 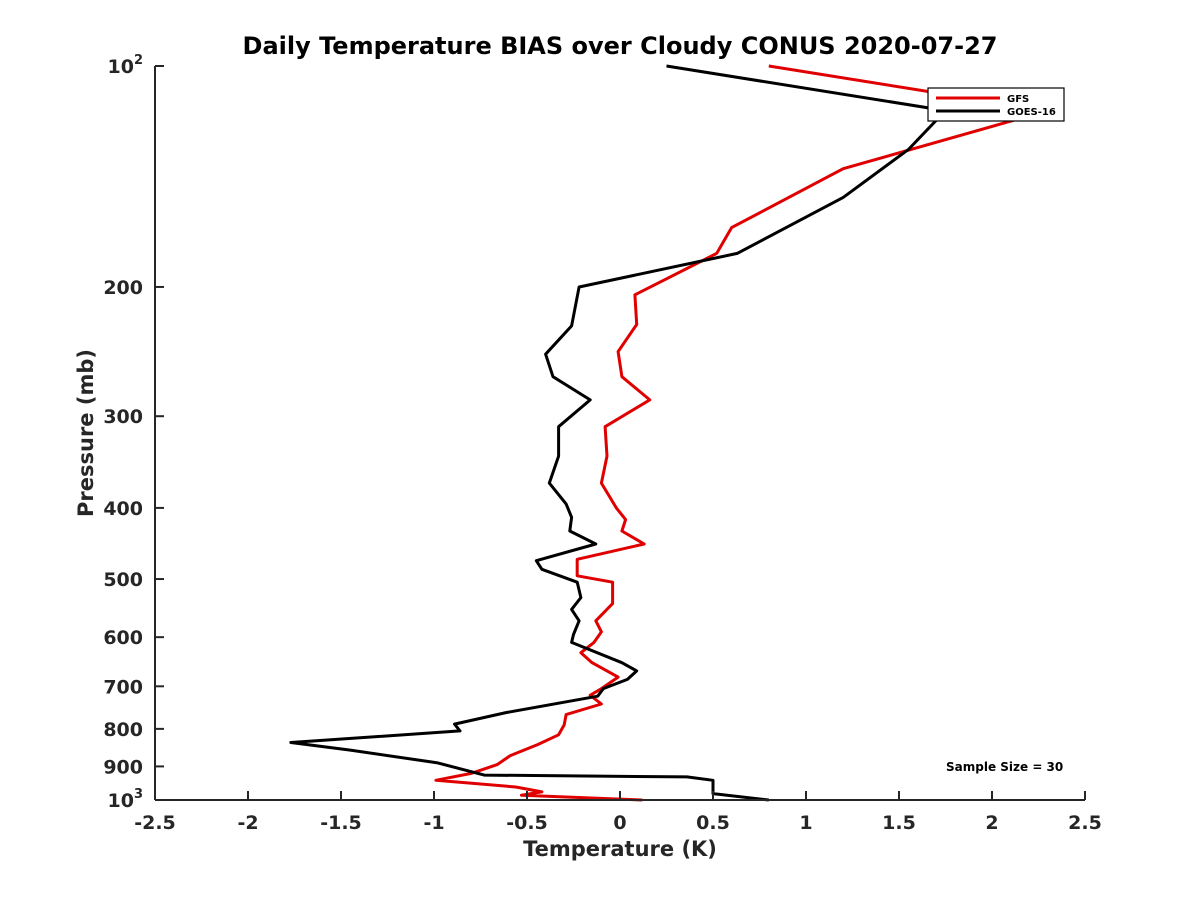 What do you see at coordinates (620, 849) in the screenshot?
I see `x-axis-label: Temperature (K)` at bounding box center [620, 849].